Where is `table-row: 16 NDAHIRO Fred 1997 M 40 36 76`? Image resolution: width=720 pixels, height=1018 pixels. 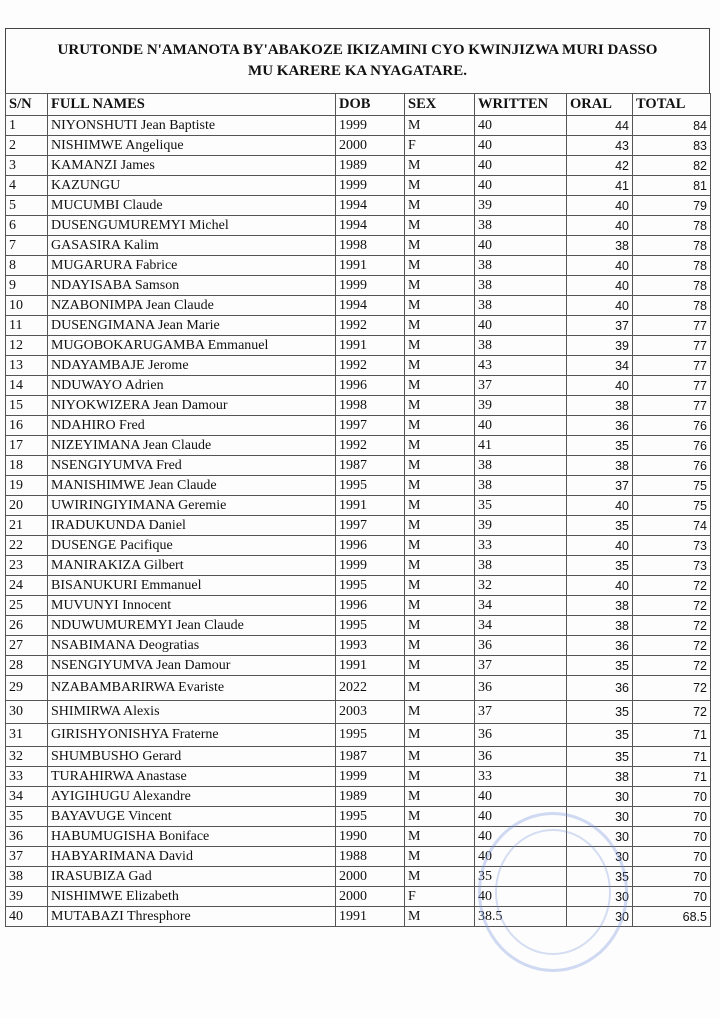 table-row: 16 NDAHIRO Fred 1997 M 40 36 76 is located at coordinates (358, 425).